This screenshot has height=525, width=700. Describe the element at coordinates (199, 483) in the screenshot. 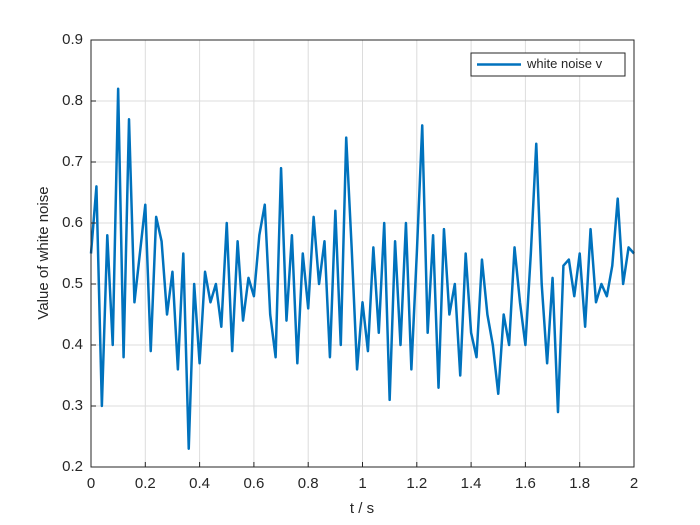

I see `x-tick-label: 0.4` at that location.